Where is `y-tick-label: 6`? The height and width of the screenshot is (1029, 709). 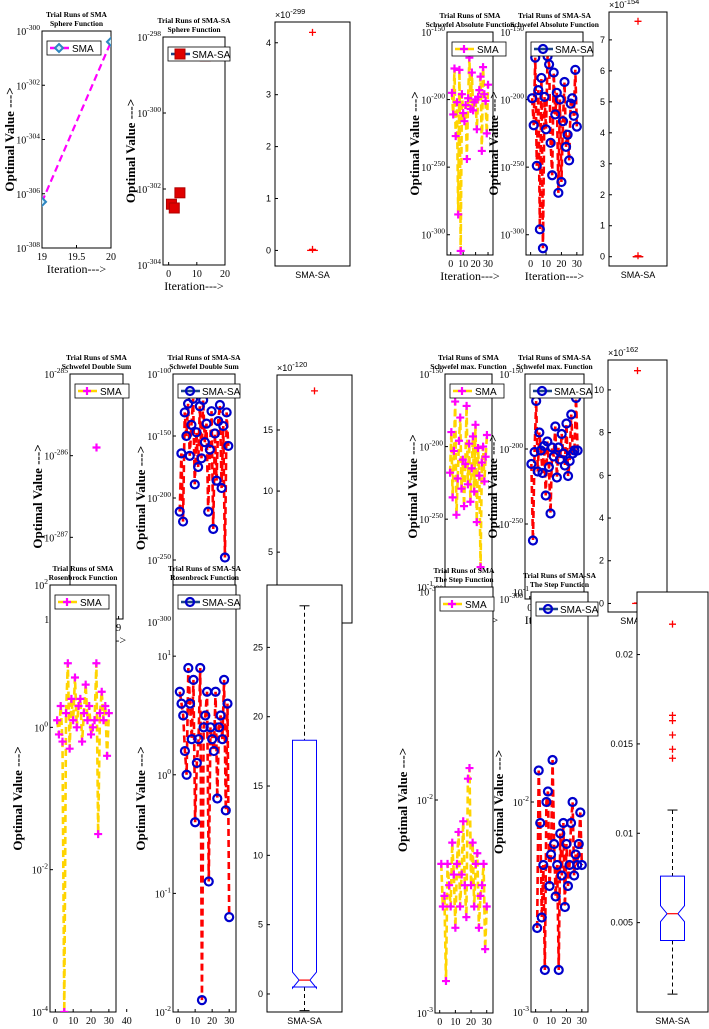 y-tick-label: 6 is located at coordinates (601, 475).